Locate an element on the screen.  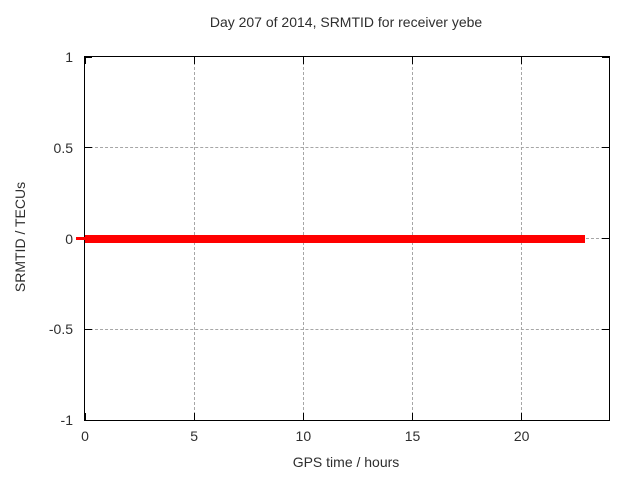
x-tick-label: 10 is located at coordinates (303, 436).